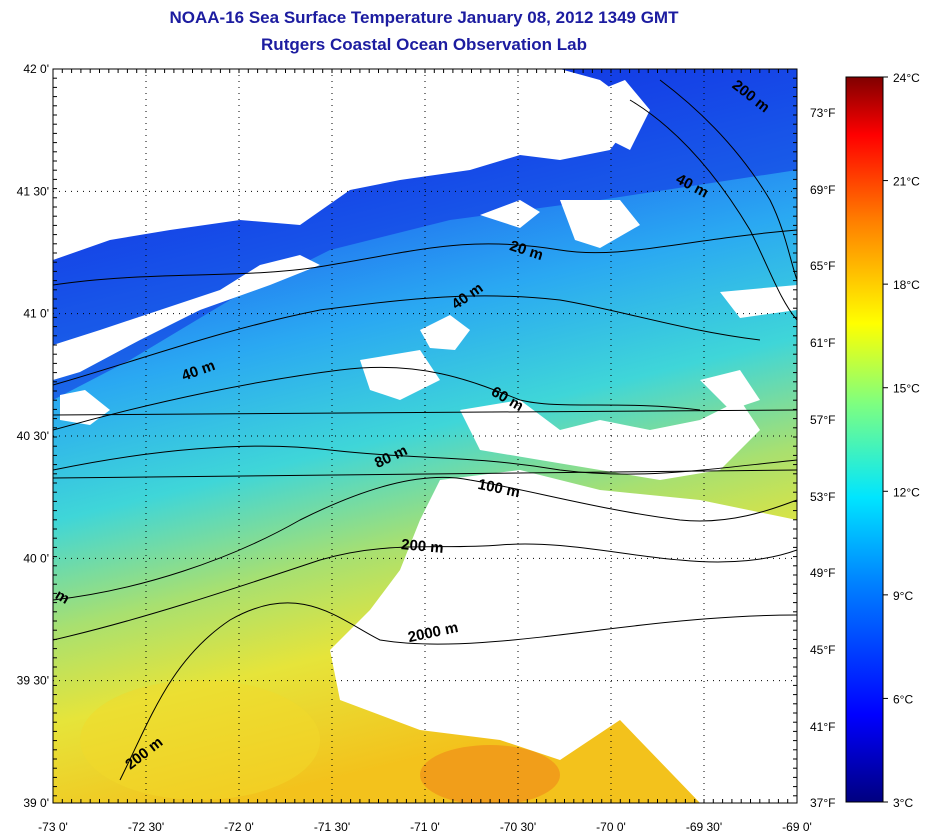  I want to click on lat-tick-label: 39 30', so click(33, 681).